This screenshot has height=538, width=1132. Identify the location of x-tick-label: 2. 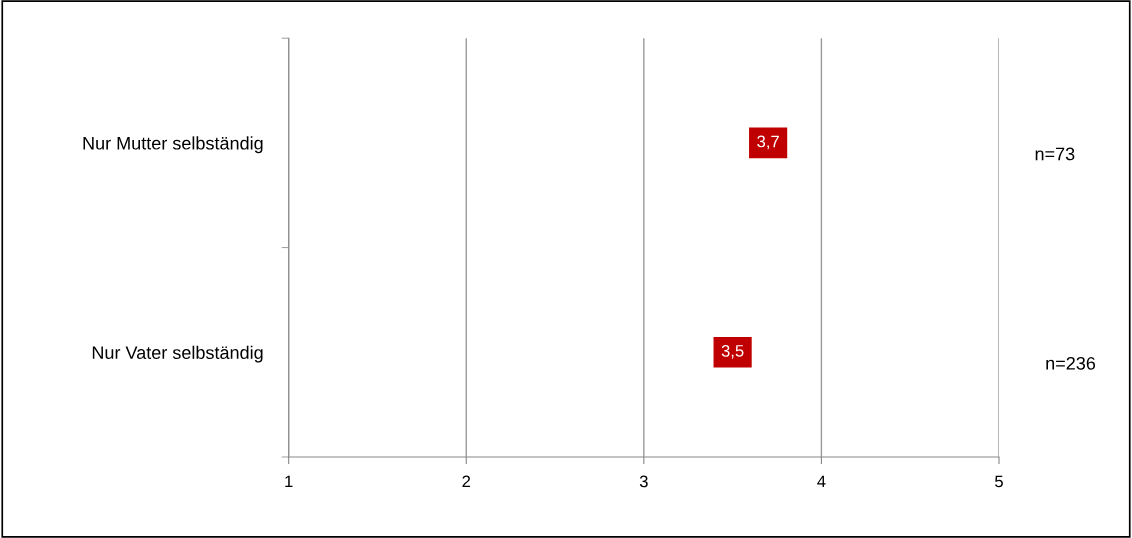
(466, 481).